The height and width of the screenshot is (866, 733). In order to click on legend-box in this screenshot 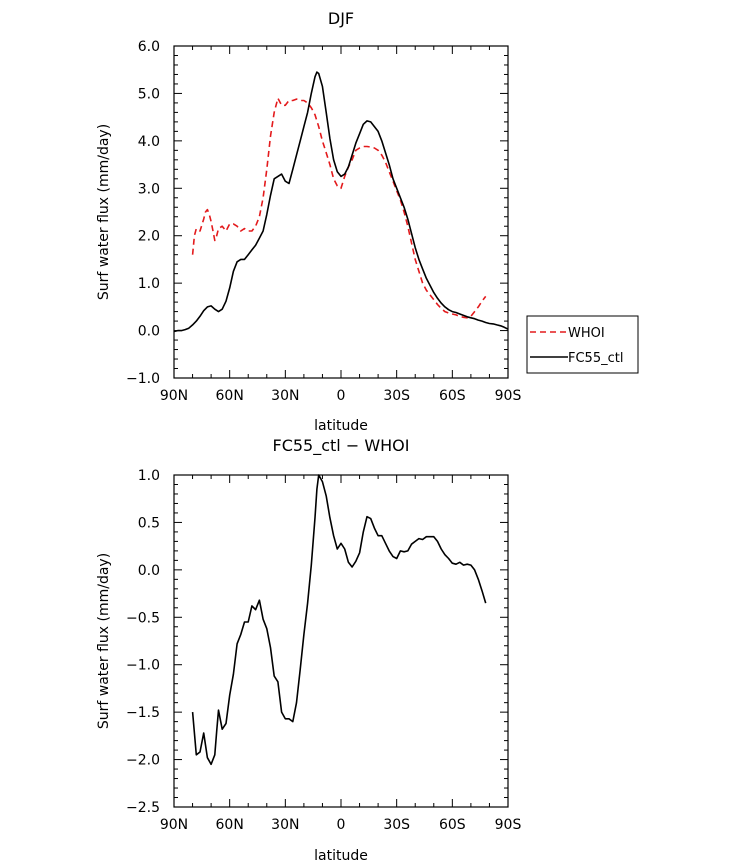, I will do `click(582, 344)`.